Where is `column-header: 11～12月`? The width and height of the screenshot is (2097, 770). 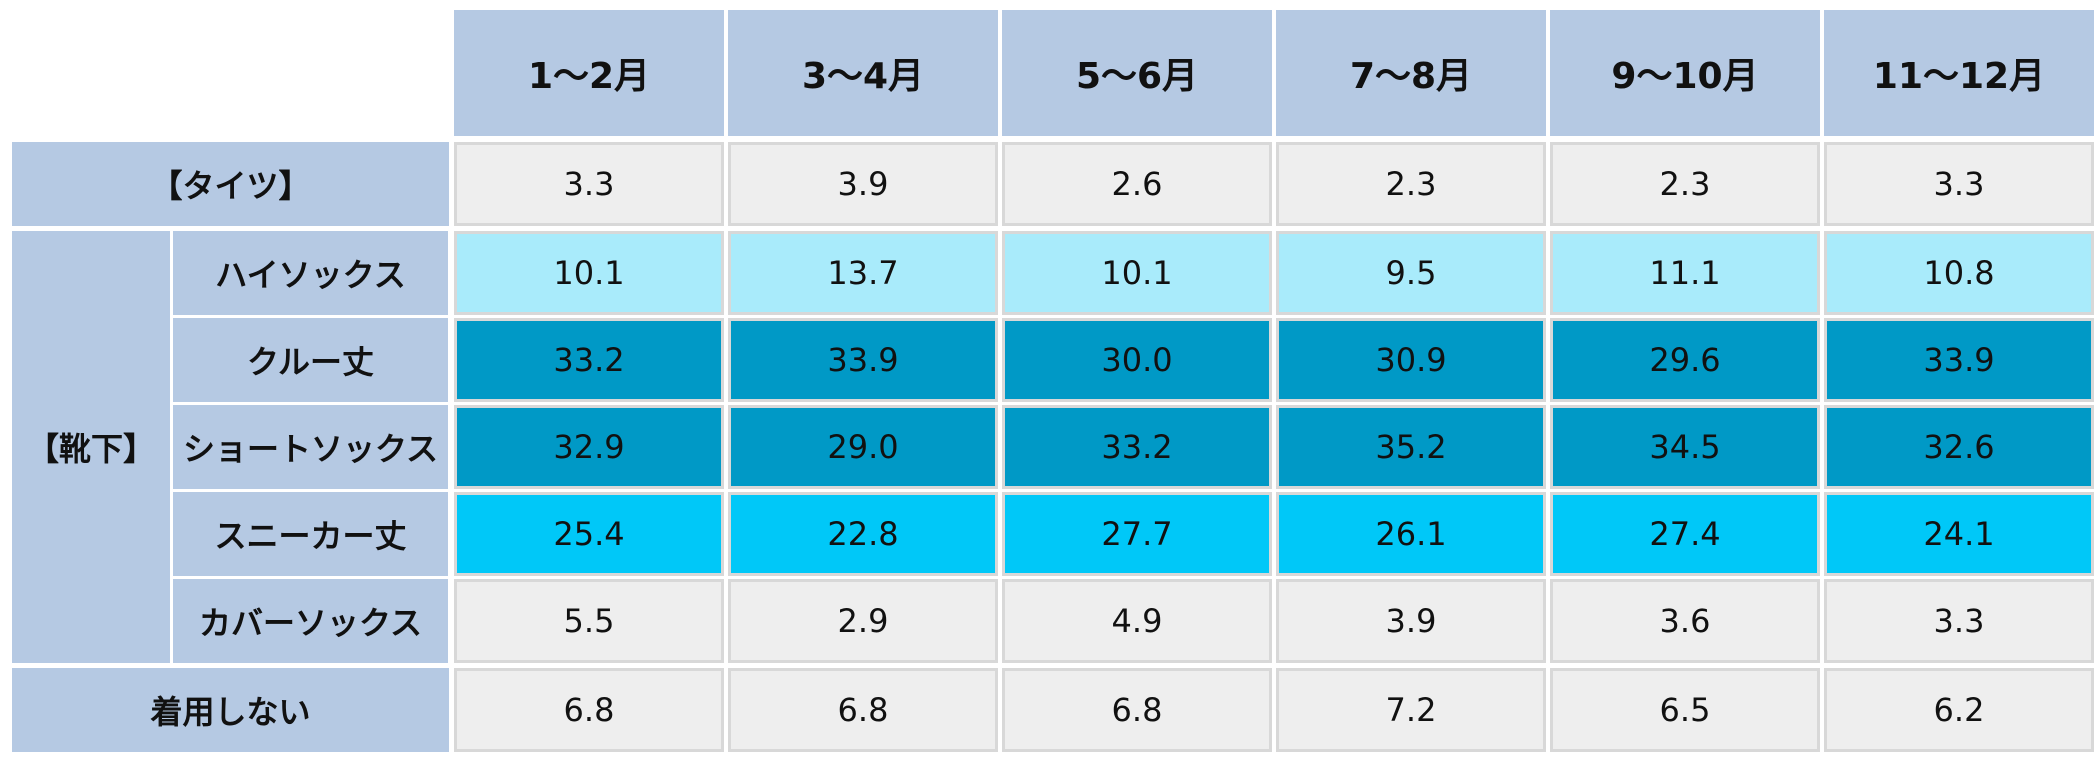 column-header: 11～12月 is located at coordinates (1959, 73).